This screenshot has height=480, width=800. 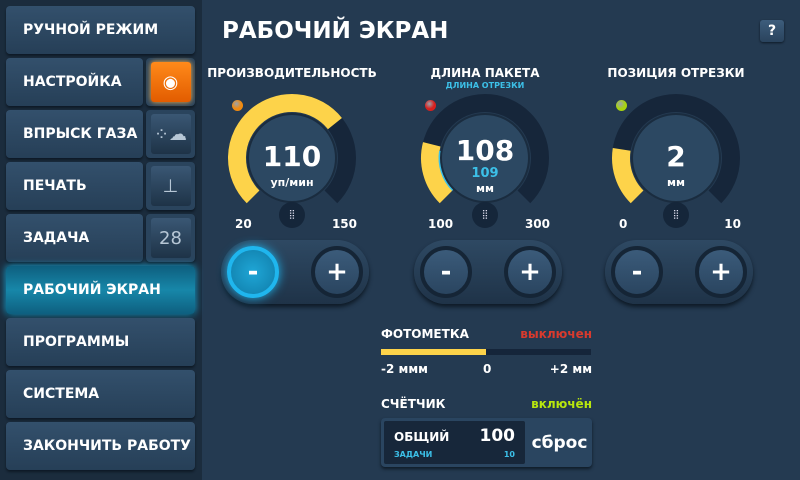 I want to click on photomark-bar, so click(x=486, y=352).